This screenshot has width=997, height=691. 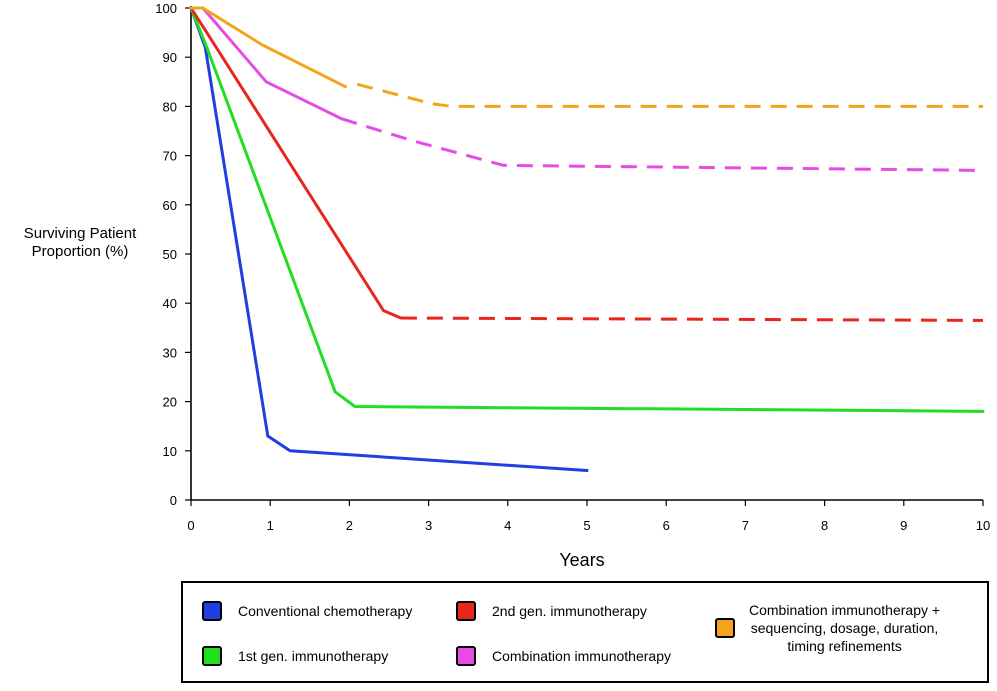 I want to click on x-tick-label: 2, so click(x=349, y=525).